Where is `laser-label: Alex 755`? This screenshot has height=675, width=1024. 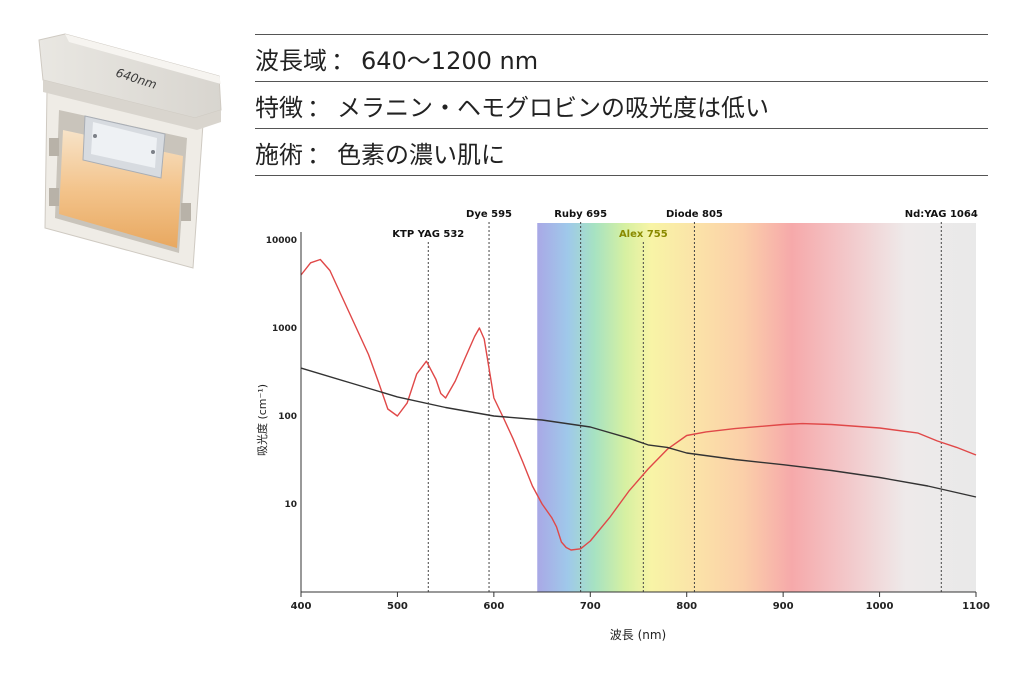
laser-label: Alex 755 is located at coordinates (643, 234).